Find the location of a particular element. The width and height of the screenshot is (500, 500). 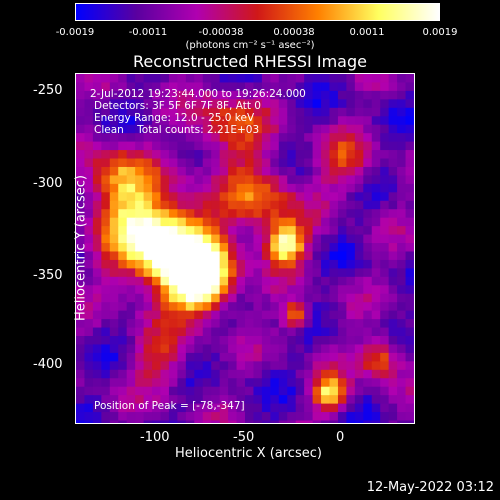

footer-date: 12-May-2022 03:12 is located at coordinates (430, 487).